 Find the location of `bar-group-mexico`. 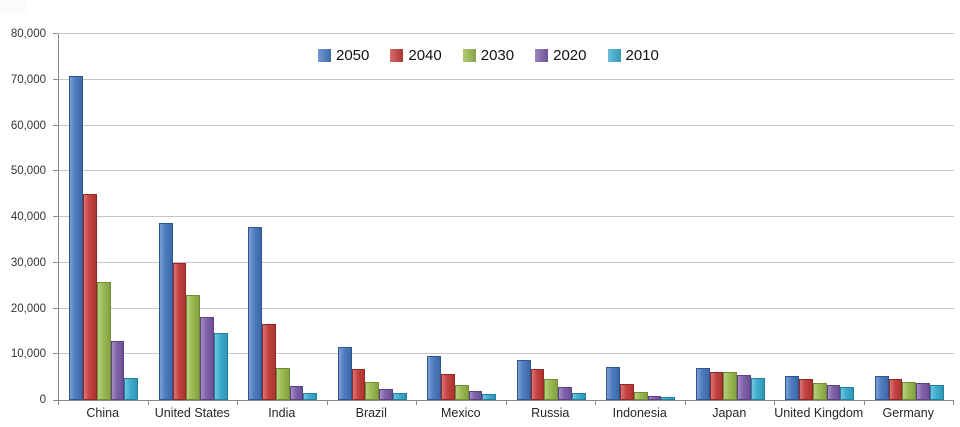

bar-group-mexico is located at coordinates (462, 217).